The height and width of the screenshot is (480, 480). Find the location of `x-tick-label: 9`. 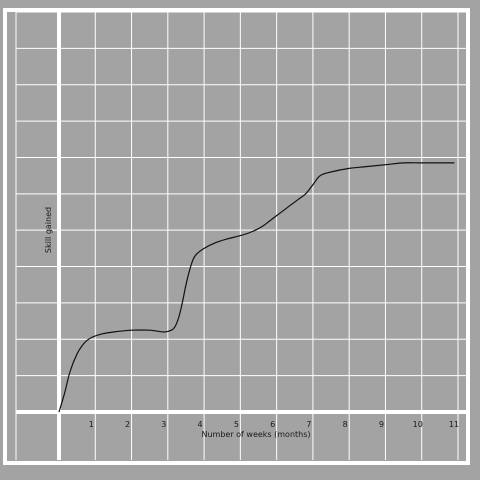

x-tick-label: 9 is located at coordinates (381, 424).